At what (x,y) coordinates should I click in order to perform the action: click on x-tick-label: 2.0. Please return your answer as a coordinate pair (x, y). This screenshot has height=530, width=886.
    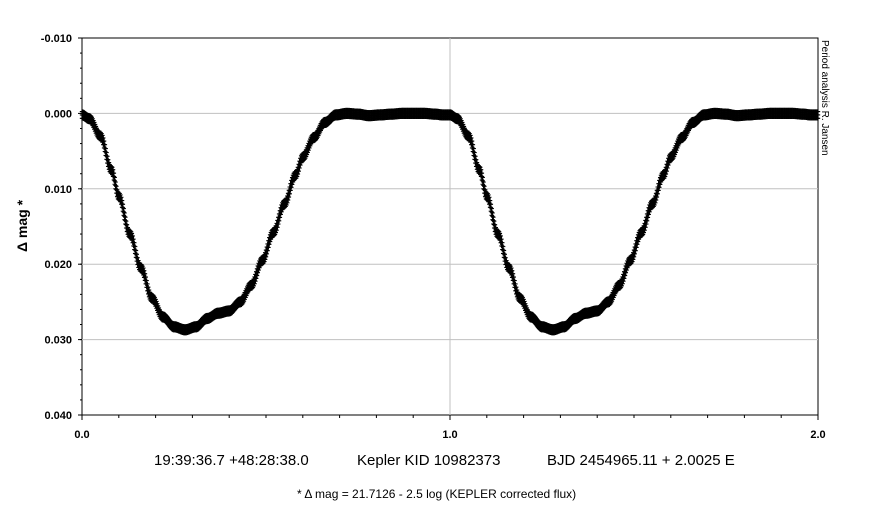
    Looking at the image, I should click on (817, 435).